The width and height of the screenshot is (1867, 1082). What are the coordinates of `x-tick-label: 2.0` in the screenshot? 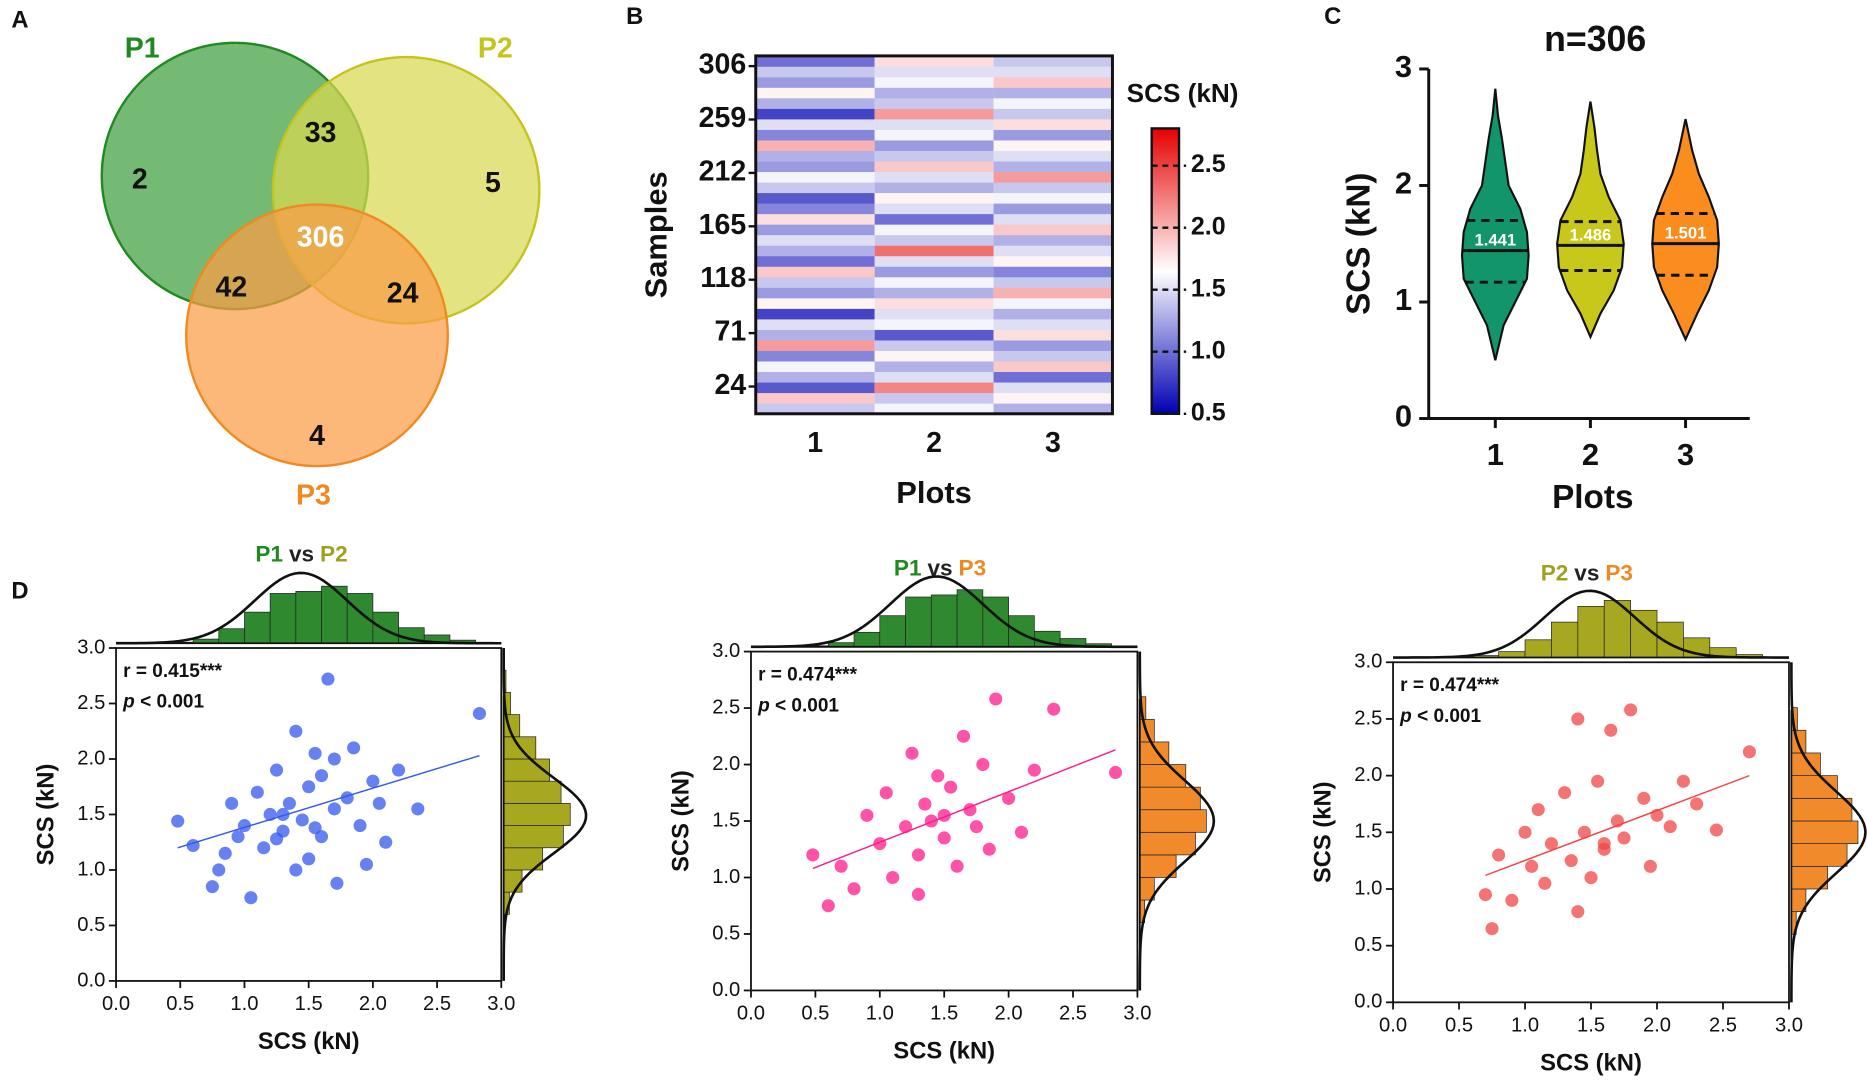 It's located at (1009, 1014).